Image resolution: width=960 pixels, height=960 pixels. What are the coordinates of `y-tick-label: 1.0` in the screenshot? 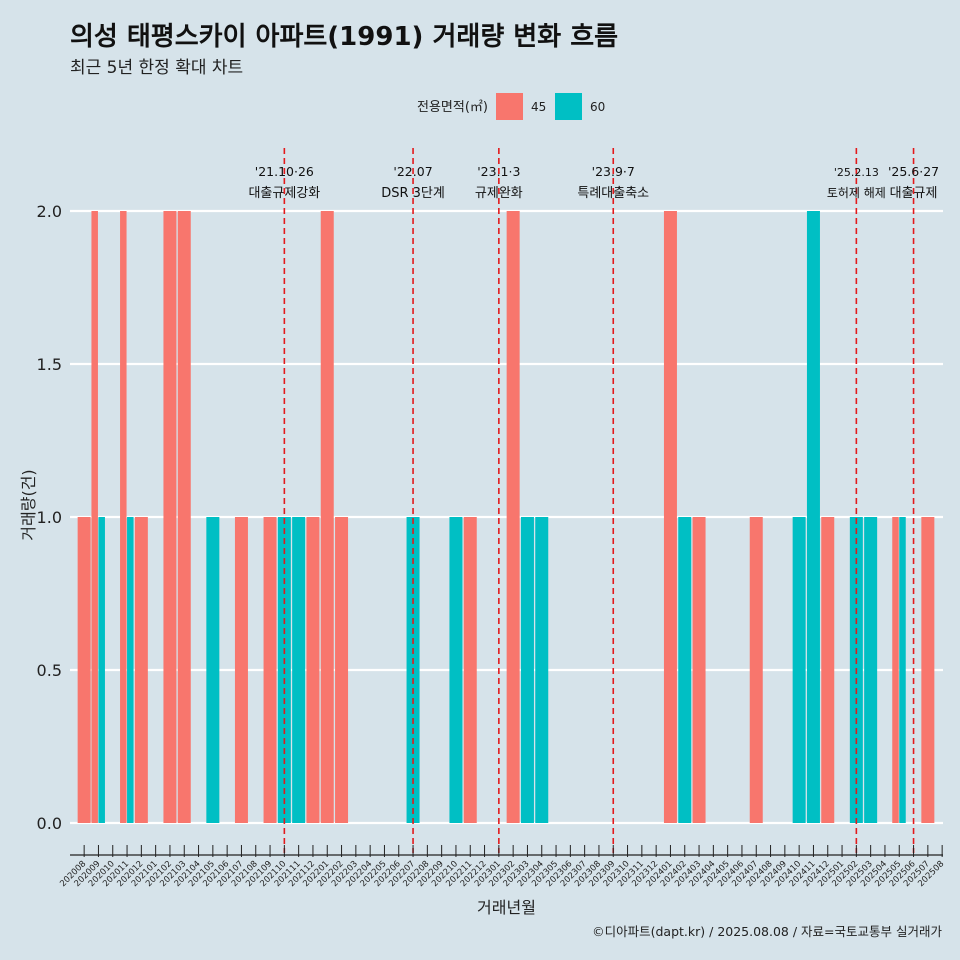 It's located at (49, 517).